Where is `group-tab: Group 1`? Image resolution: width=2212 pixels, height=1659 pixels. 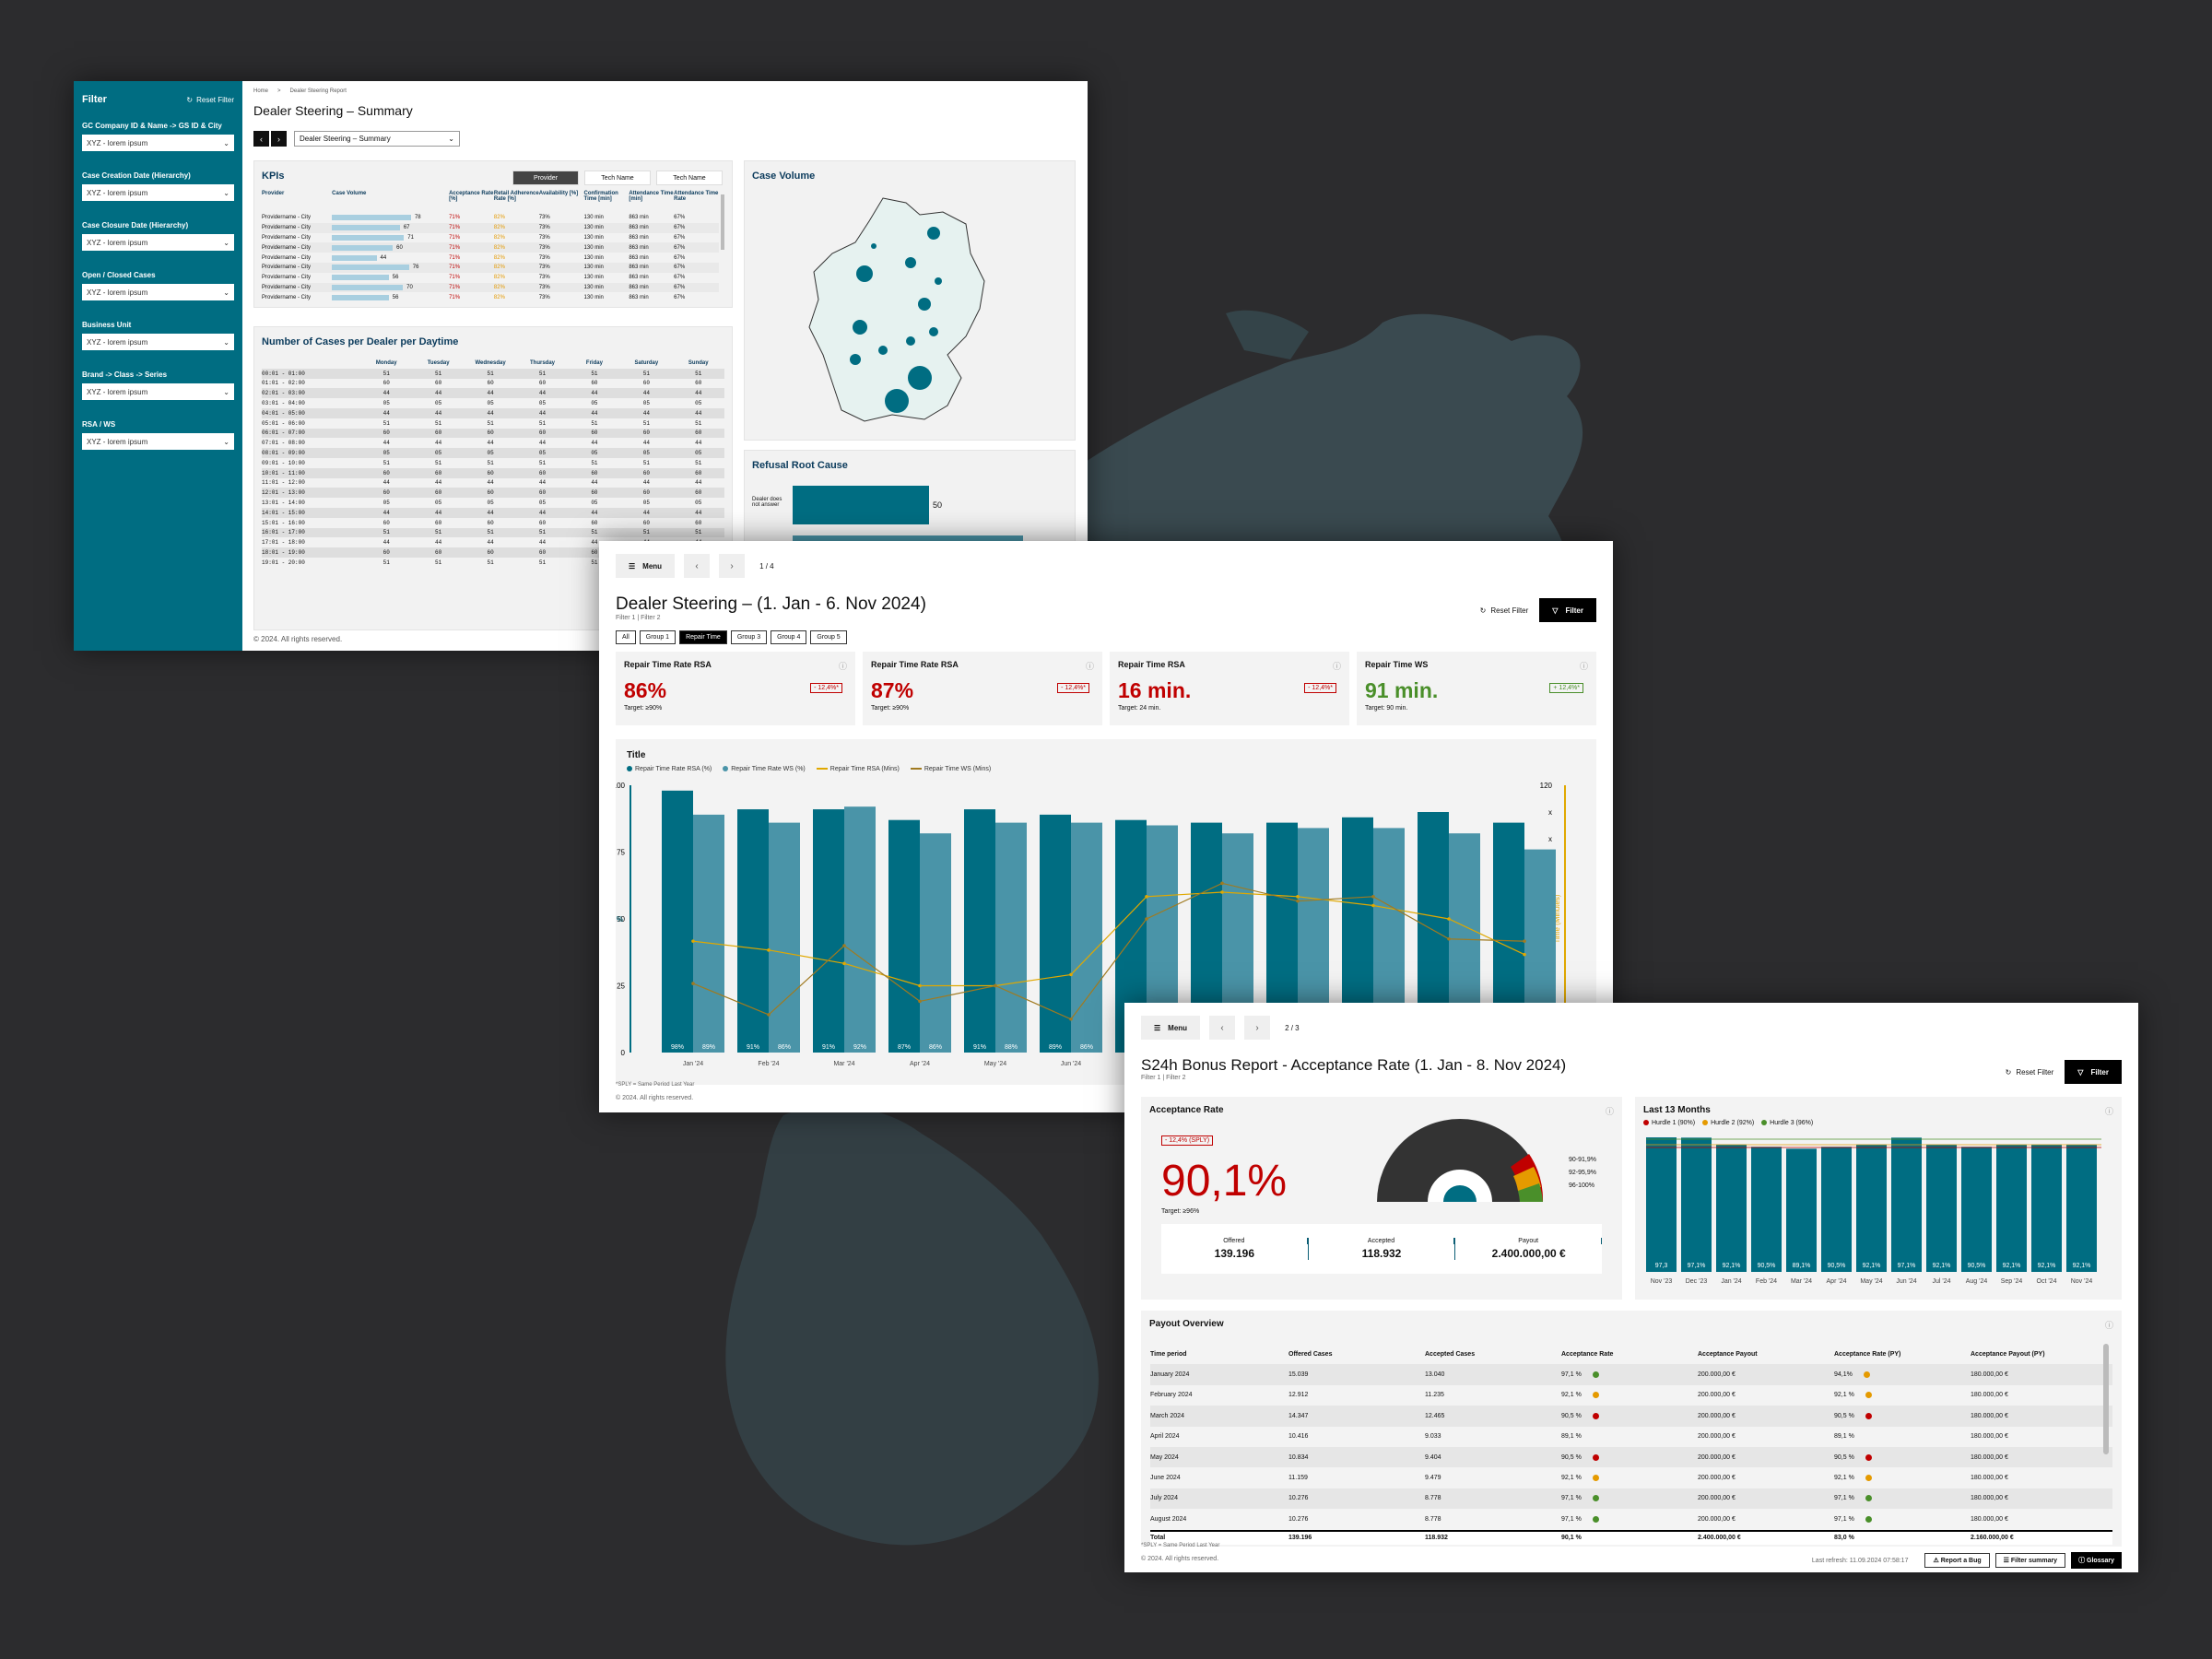 group-tab: Group 1 is located at coordinates (658, 637).